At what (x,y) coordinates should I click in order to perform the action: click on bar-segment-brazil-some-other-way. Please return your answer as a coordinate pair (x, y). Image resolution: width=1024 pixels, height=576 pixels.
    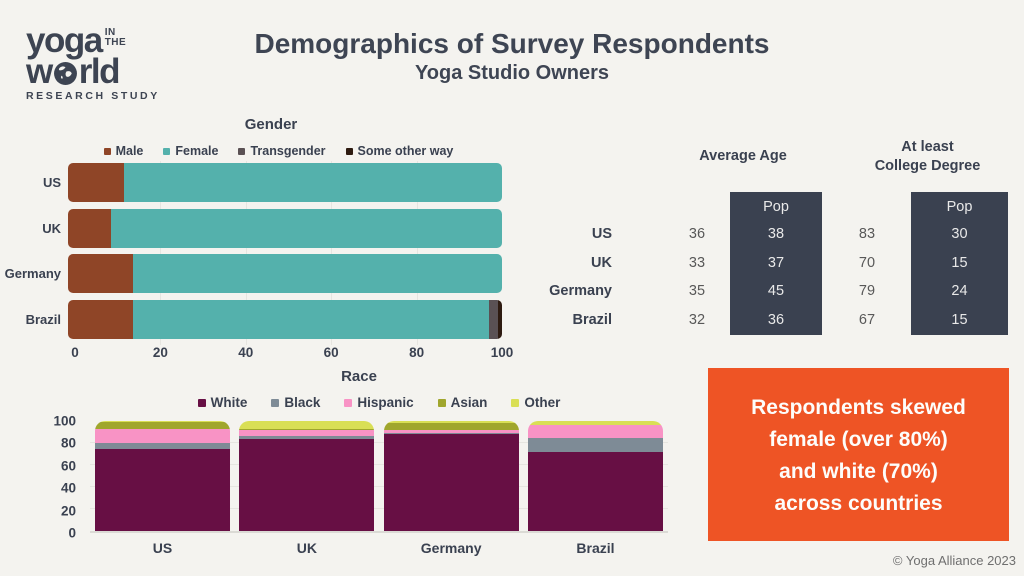
    Looking at the image, I should click on (499, 319).